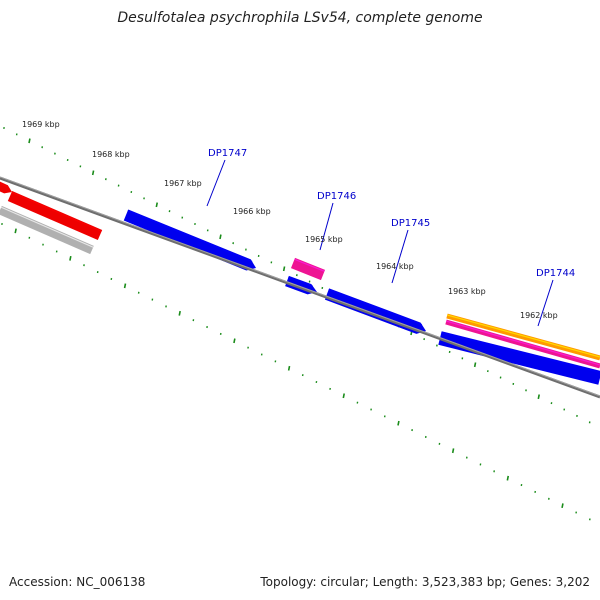 Image resolution: width=600 pixels, height=600 pixels. I want to click on gene-label: DP1747, so click(227, 153).